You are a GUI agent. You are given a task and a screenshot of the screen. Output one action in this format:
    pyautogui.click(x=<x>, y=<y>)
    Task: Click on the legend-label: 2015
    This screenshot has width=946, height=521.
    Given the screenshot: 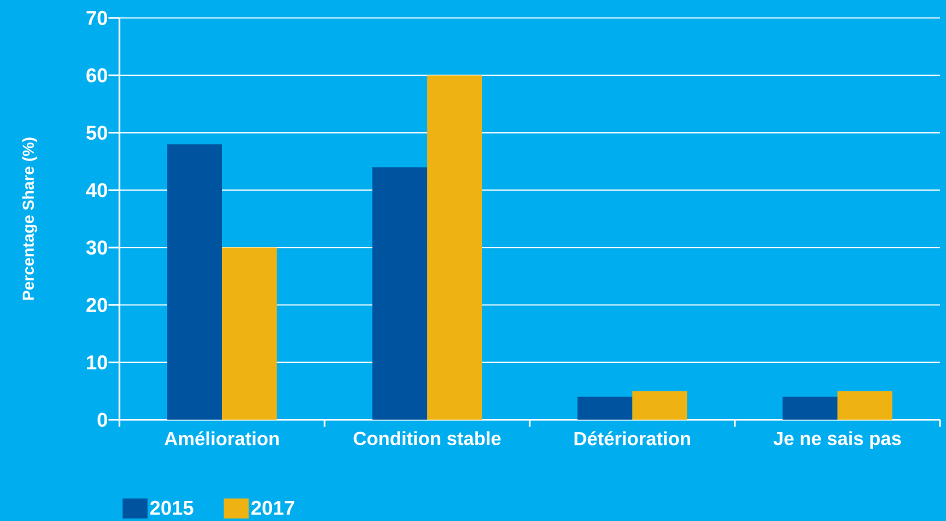 What is the action you would take?
    pyautogui.click(x=172, y=507)
    